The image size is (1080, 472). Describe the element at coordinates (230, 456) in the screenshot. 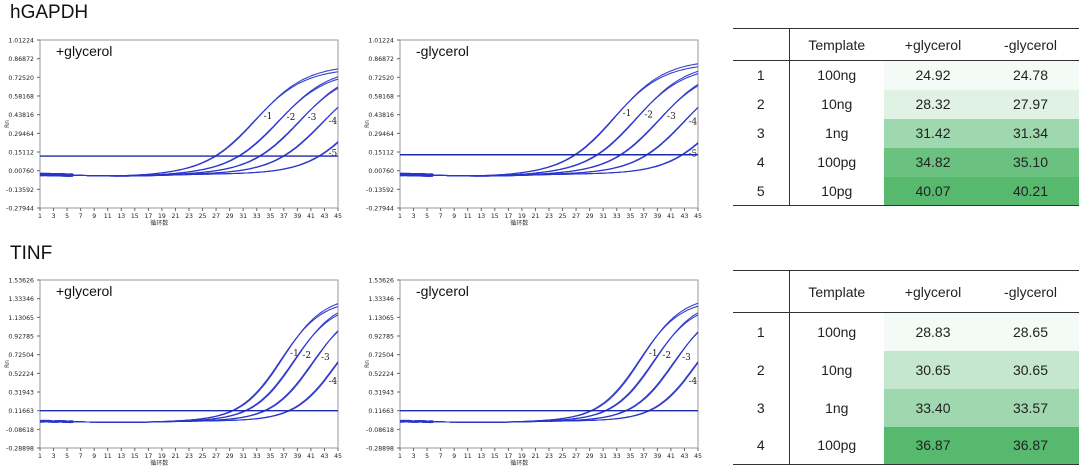

I see `x-tick-label: 29` at that location.